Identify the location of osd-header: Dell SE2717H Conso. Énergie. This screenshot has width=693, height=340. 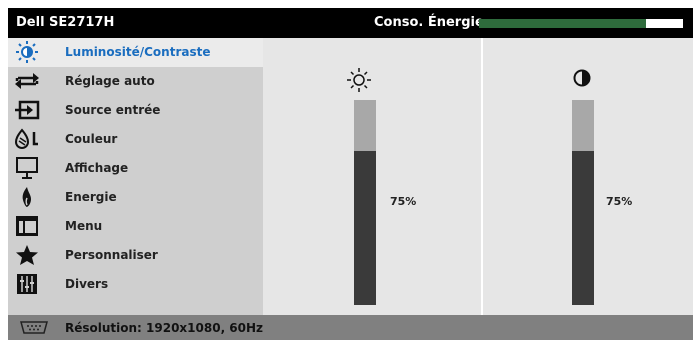
(350, 23).